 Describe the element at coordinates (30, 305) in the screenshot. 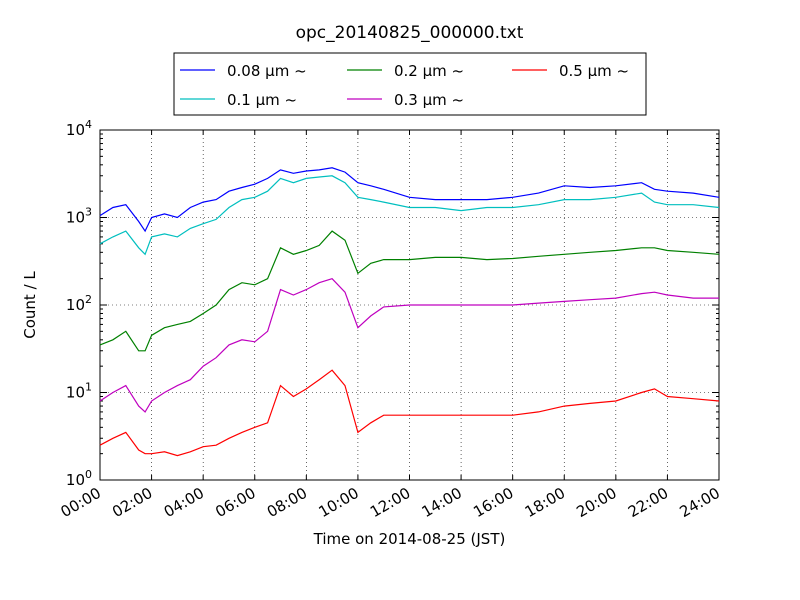

I see `y-axis-label: Count / L` at that location.